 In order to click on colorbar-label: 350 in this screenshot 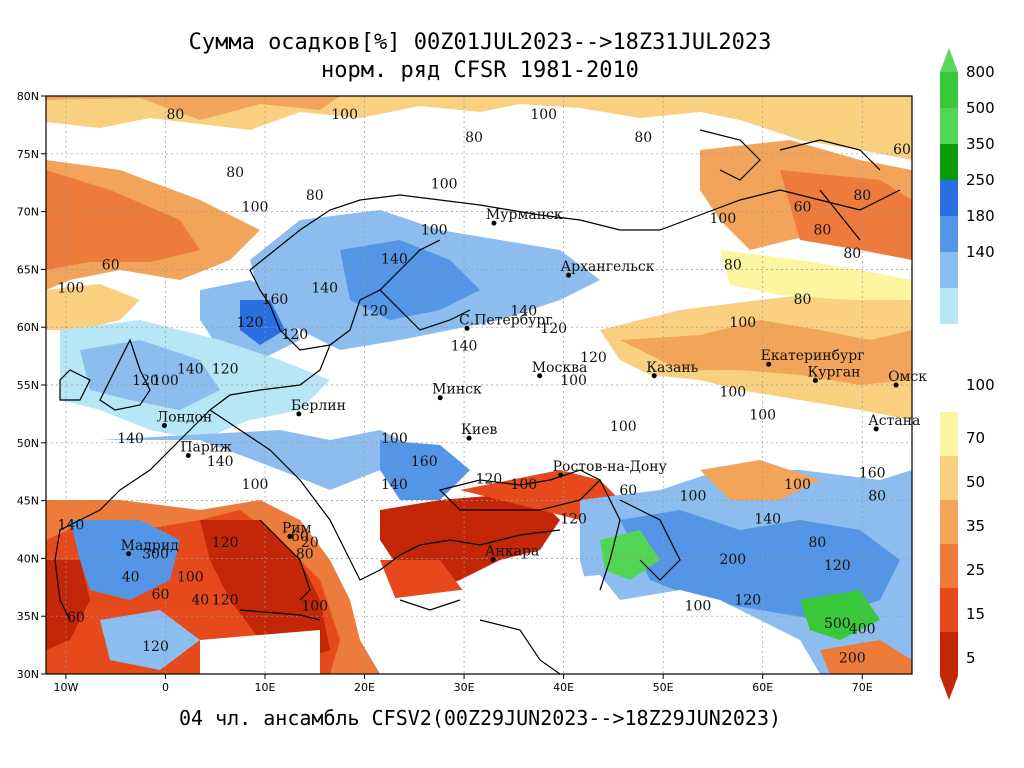, I will do `click(980, 144)`.